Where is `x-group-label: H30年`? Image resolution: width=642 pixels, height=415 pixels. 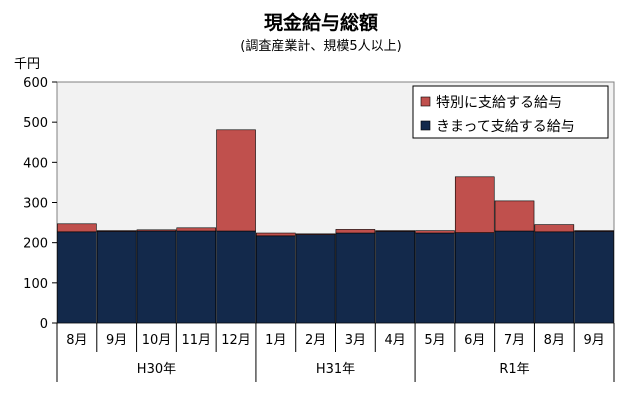 x-group-label: H30年 is located at coordinates (156, 369).